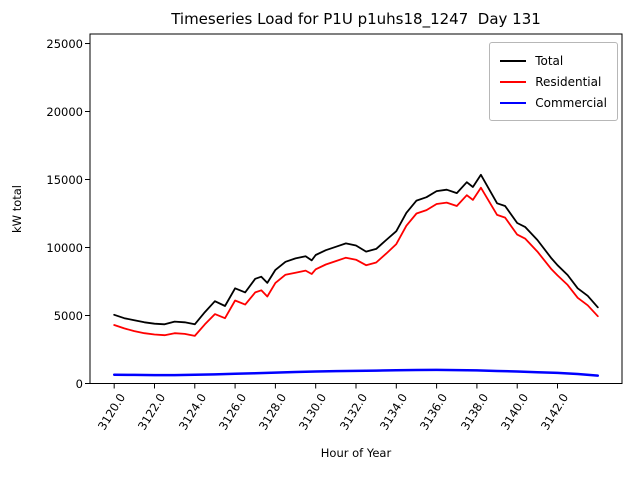 The image size is (640, 480). I want to click on legend-item-residential: Residential, so click(553, 81).